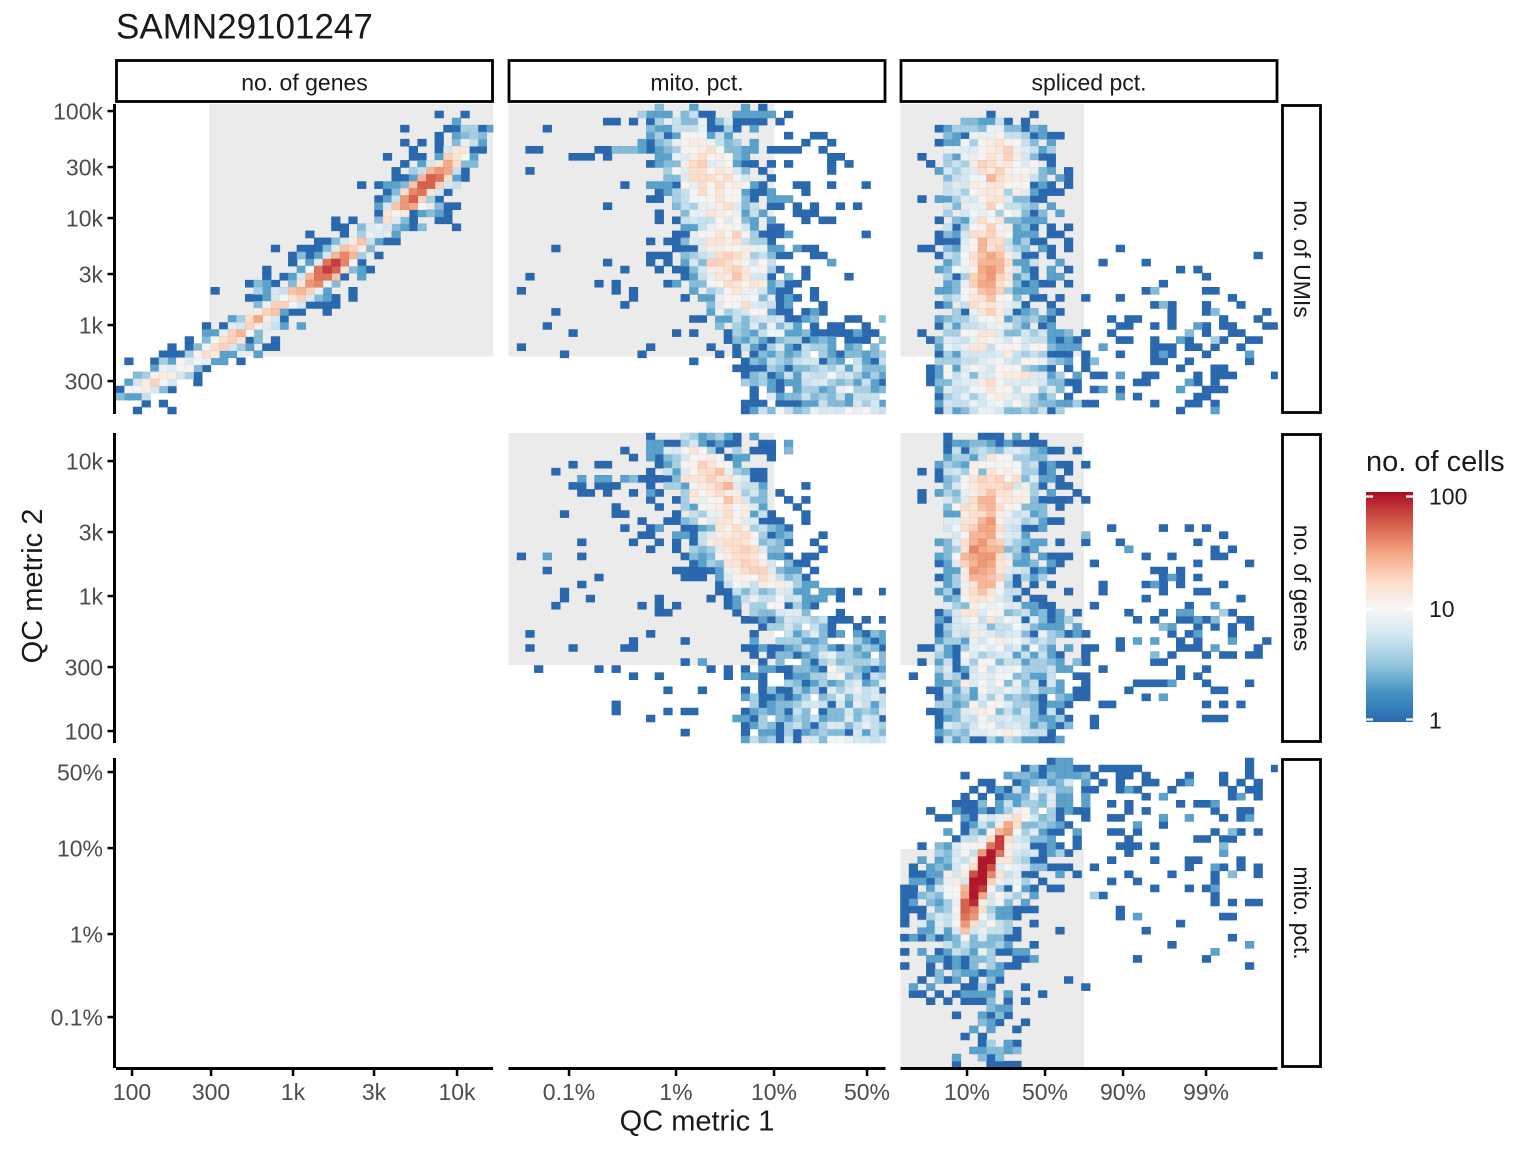 The image size is (1536, 1157). What do you see at coordinates (1442, 609) in the screenshot?
I see `svg-text: 10` at bounding box center [1442, 609].